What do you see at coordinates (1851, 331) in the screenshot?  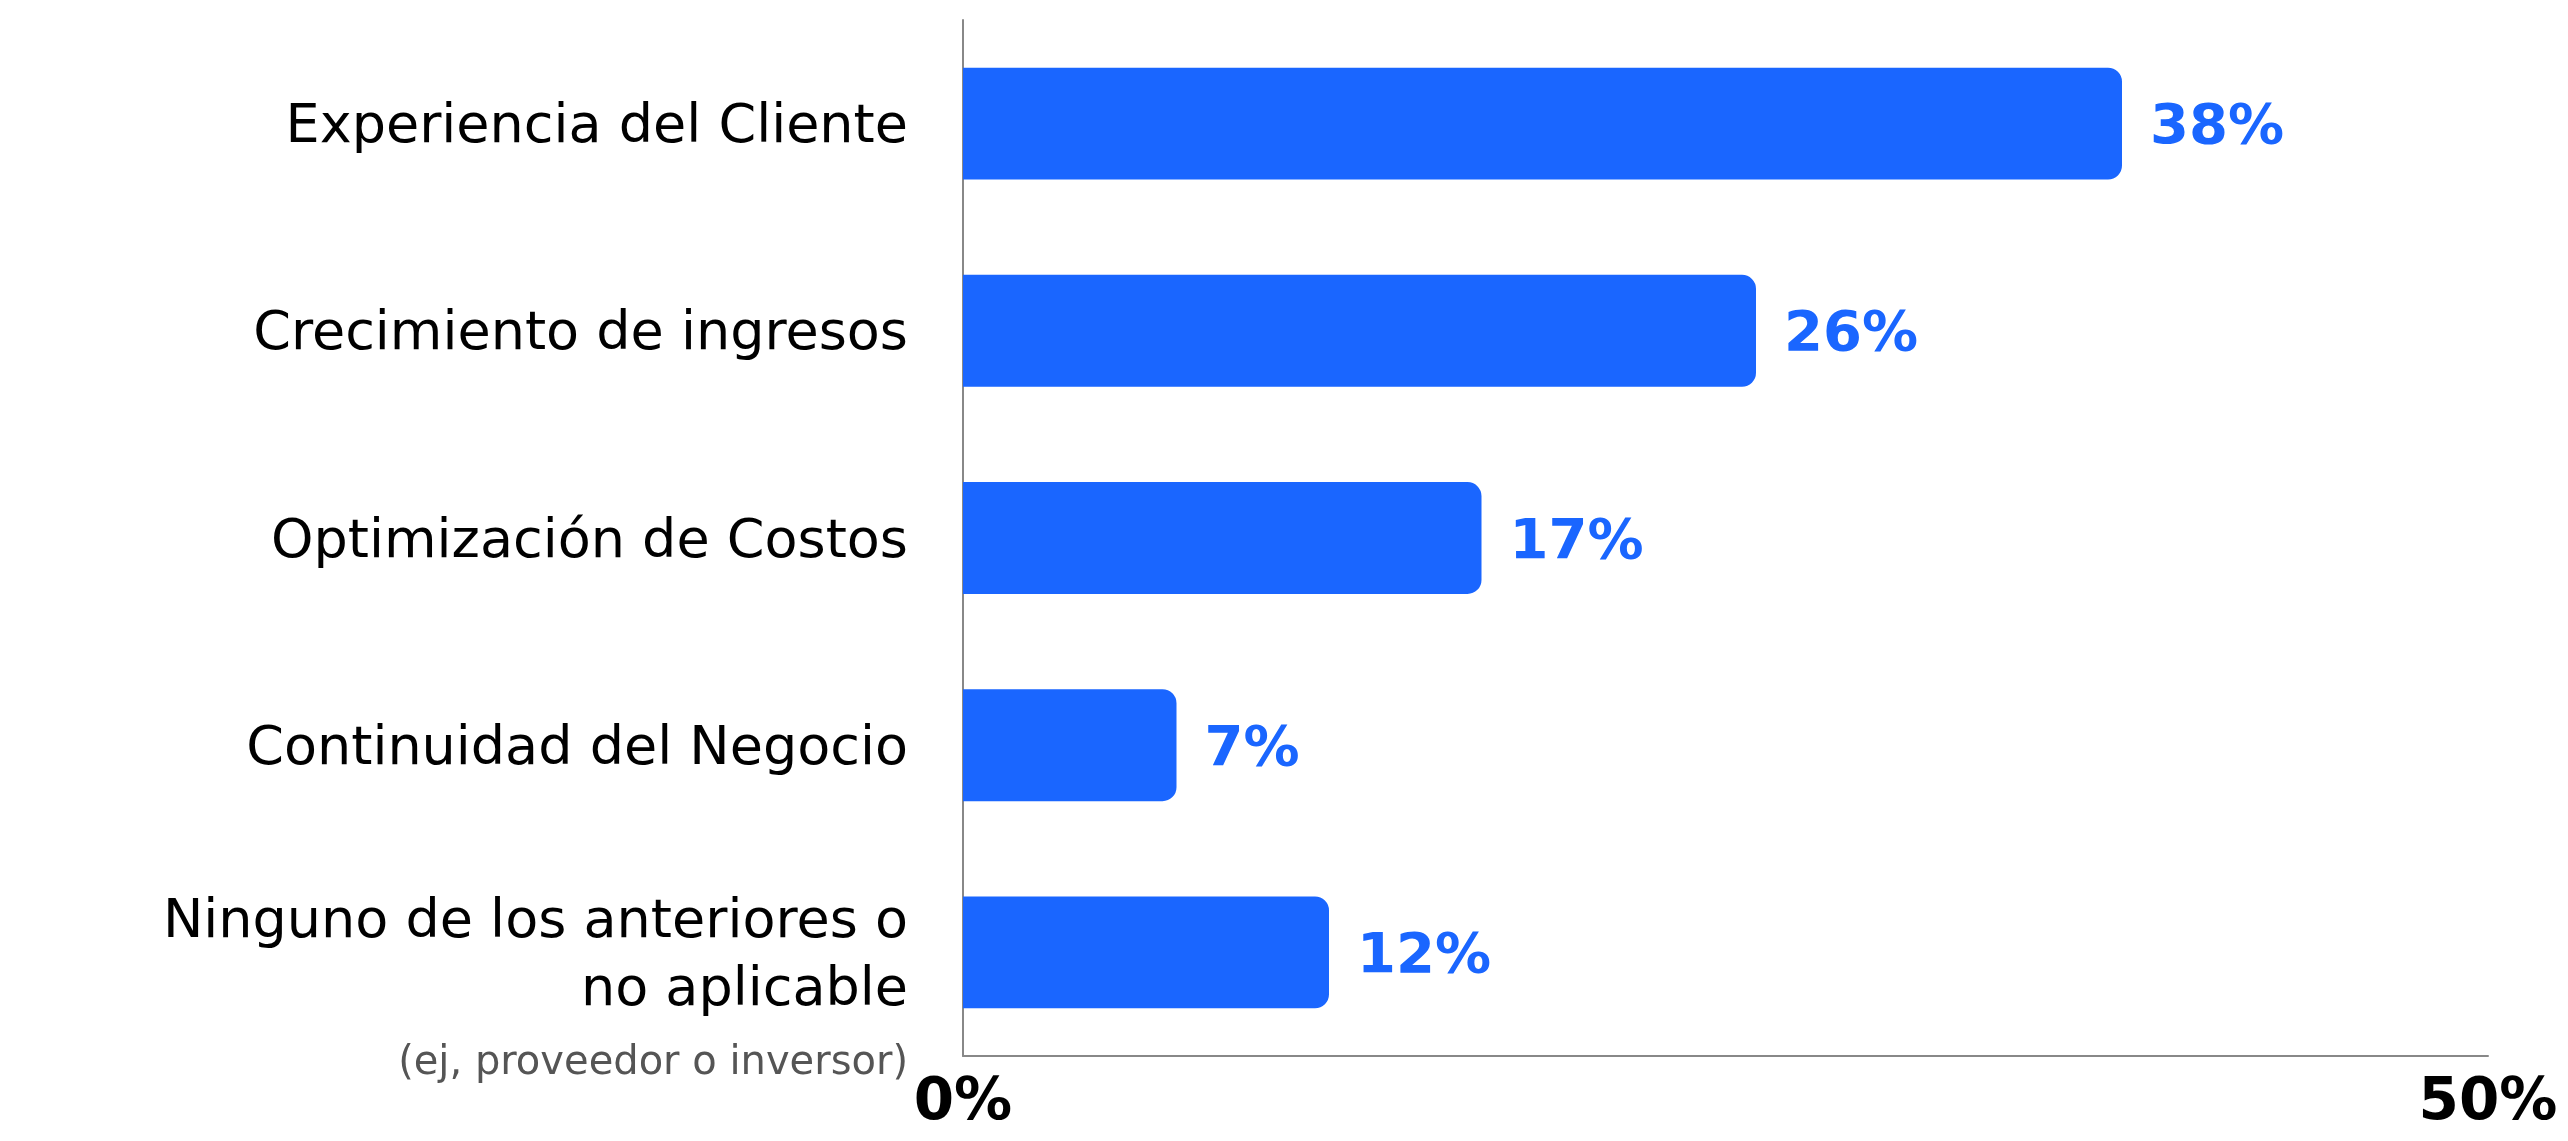 I see `data-label: 26%` at bounding box center [1851, 331].